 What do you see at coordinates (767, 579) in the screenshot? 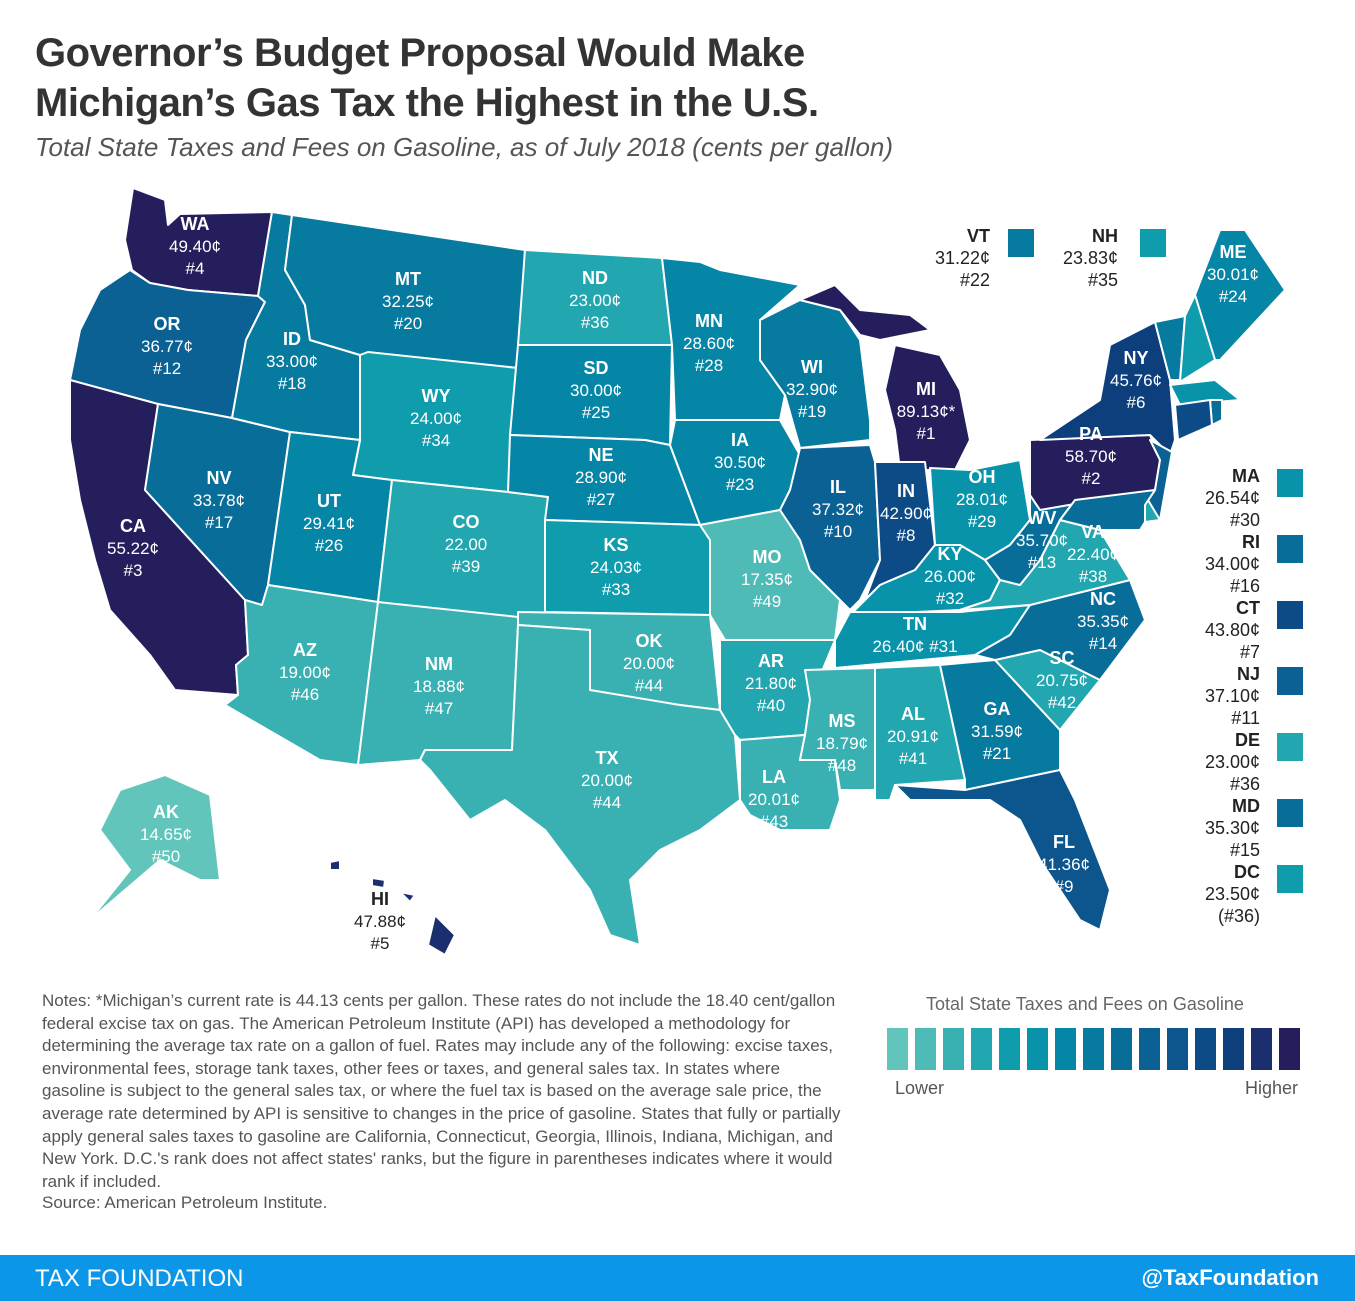
I see `state-label-mo: MO 17.35¢ #49` at bounding box center [767, 579].